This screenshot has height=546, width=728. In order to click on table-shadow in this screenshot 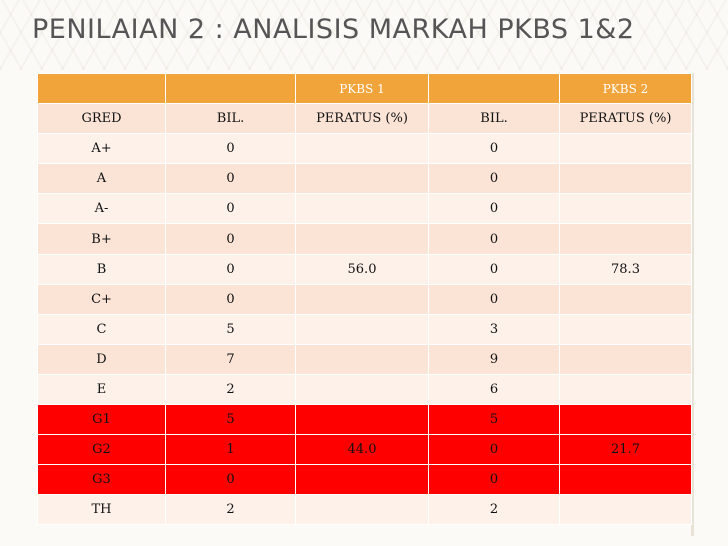, I will do `click(692, 304)`.